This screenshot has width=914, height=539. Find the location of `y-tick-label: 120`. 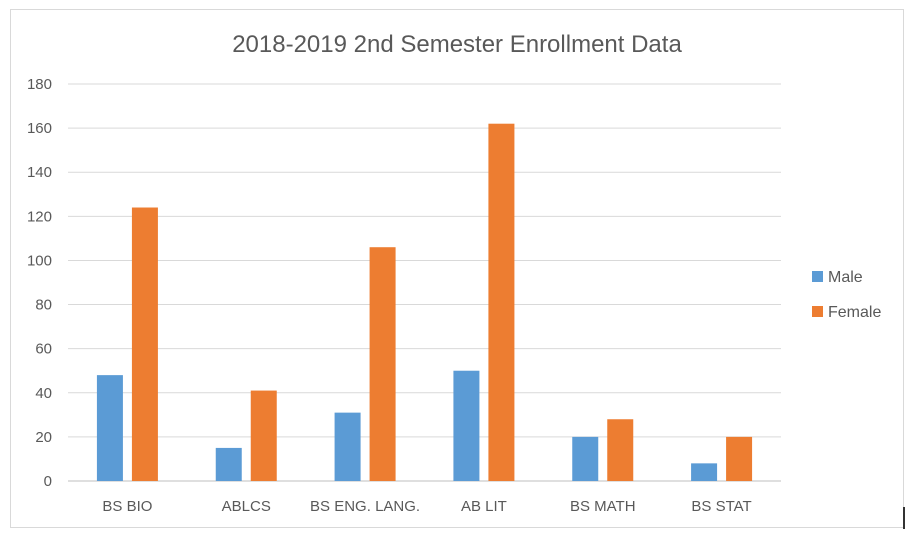

y-tick-label: 120 is located at coordinates (39, 216).